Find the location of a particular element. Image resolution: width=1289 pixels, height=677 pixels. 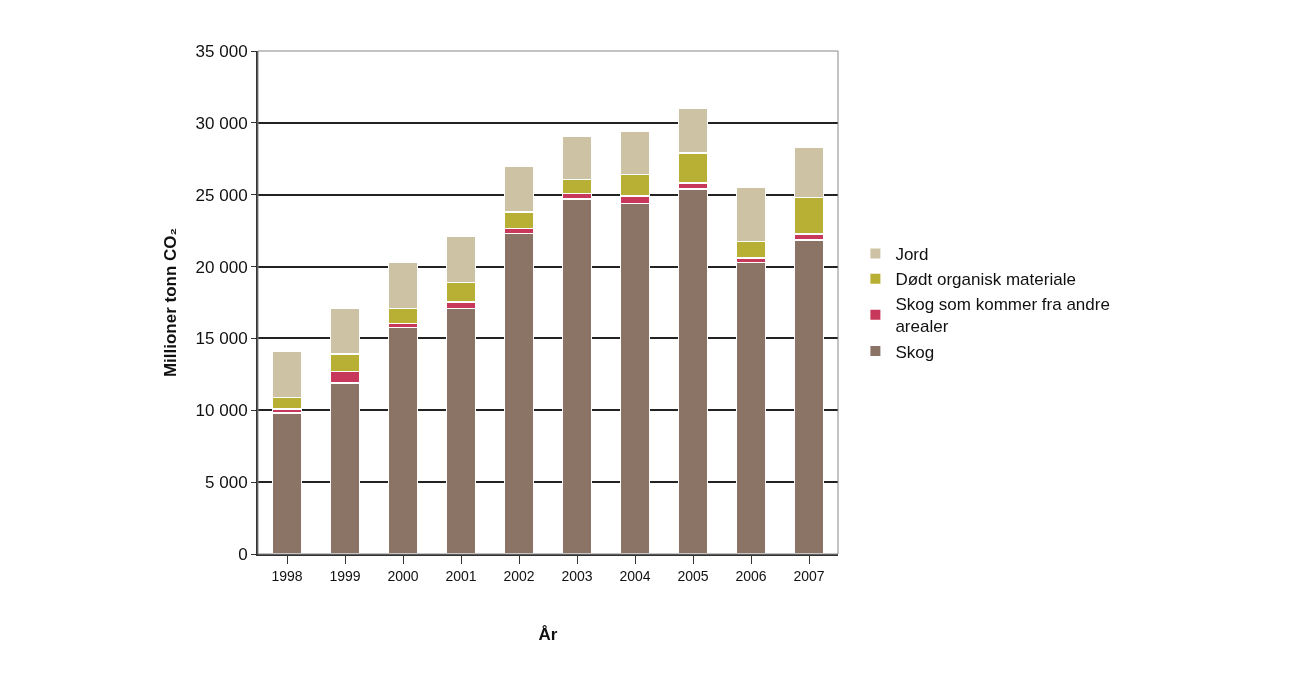

x-tick-label: 2005 is located at coordinates (693, 575).